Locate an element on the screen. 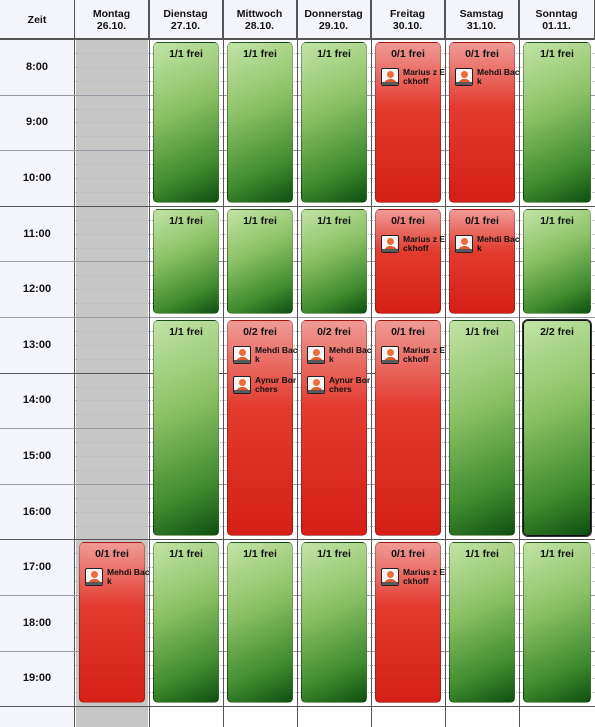 The width and height of the screenshot is (595, 727). hour-label: 13:00 is located at coordinates (37, 344).